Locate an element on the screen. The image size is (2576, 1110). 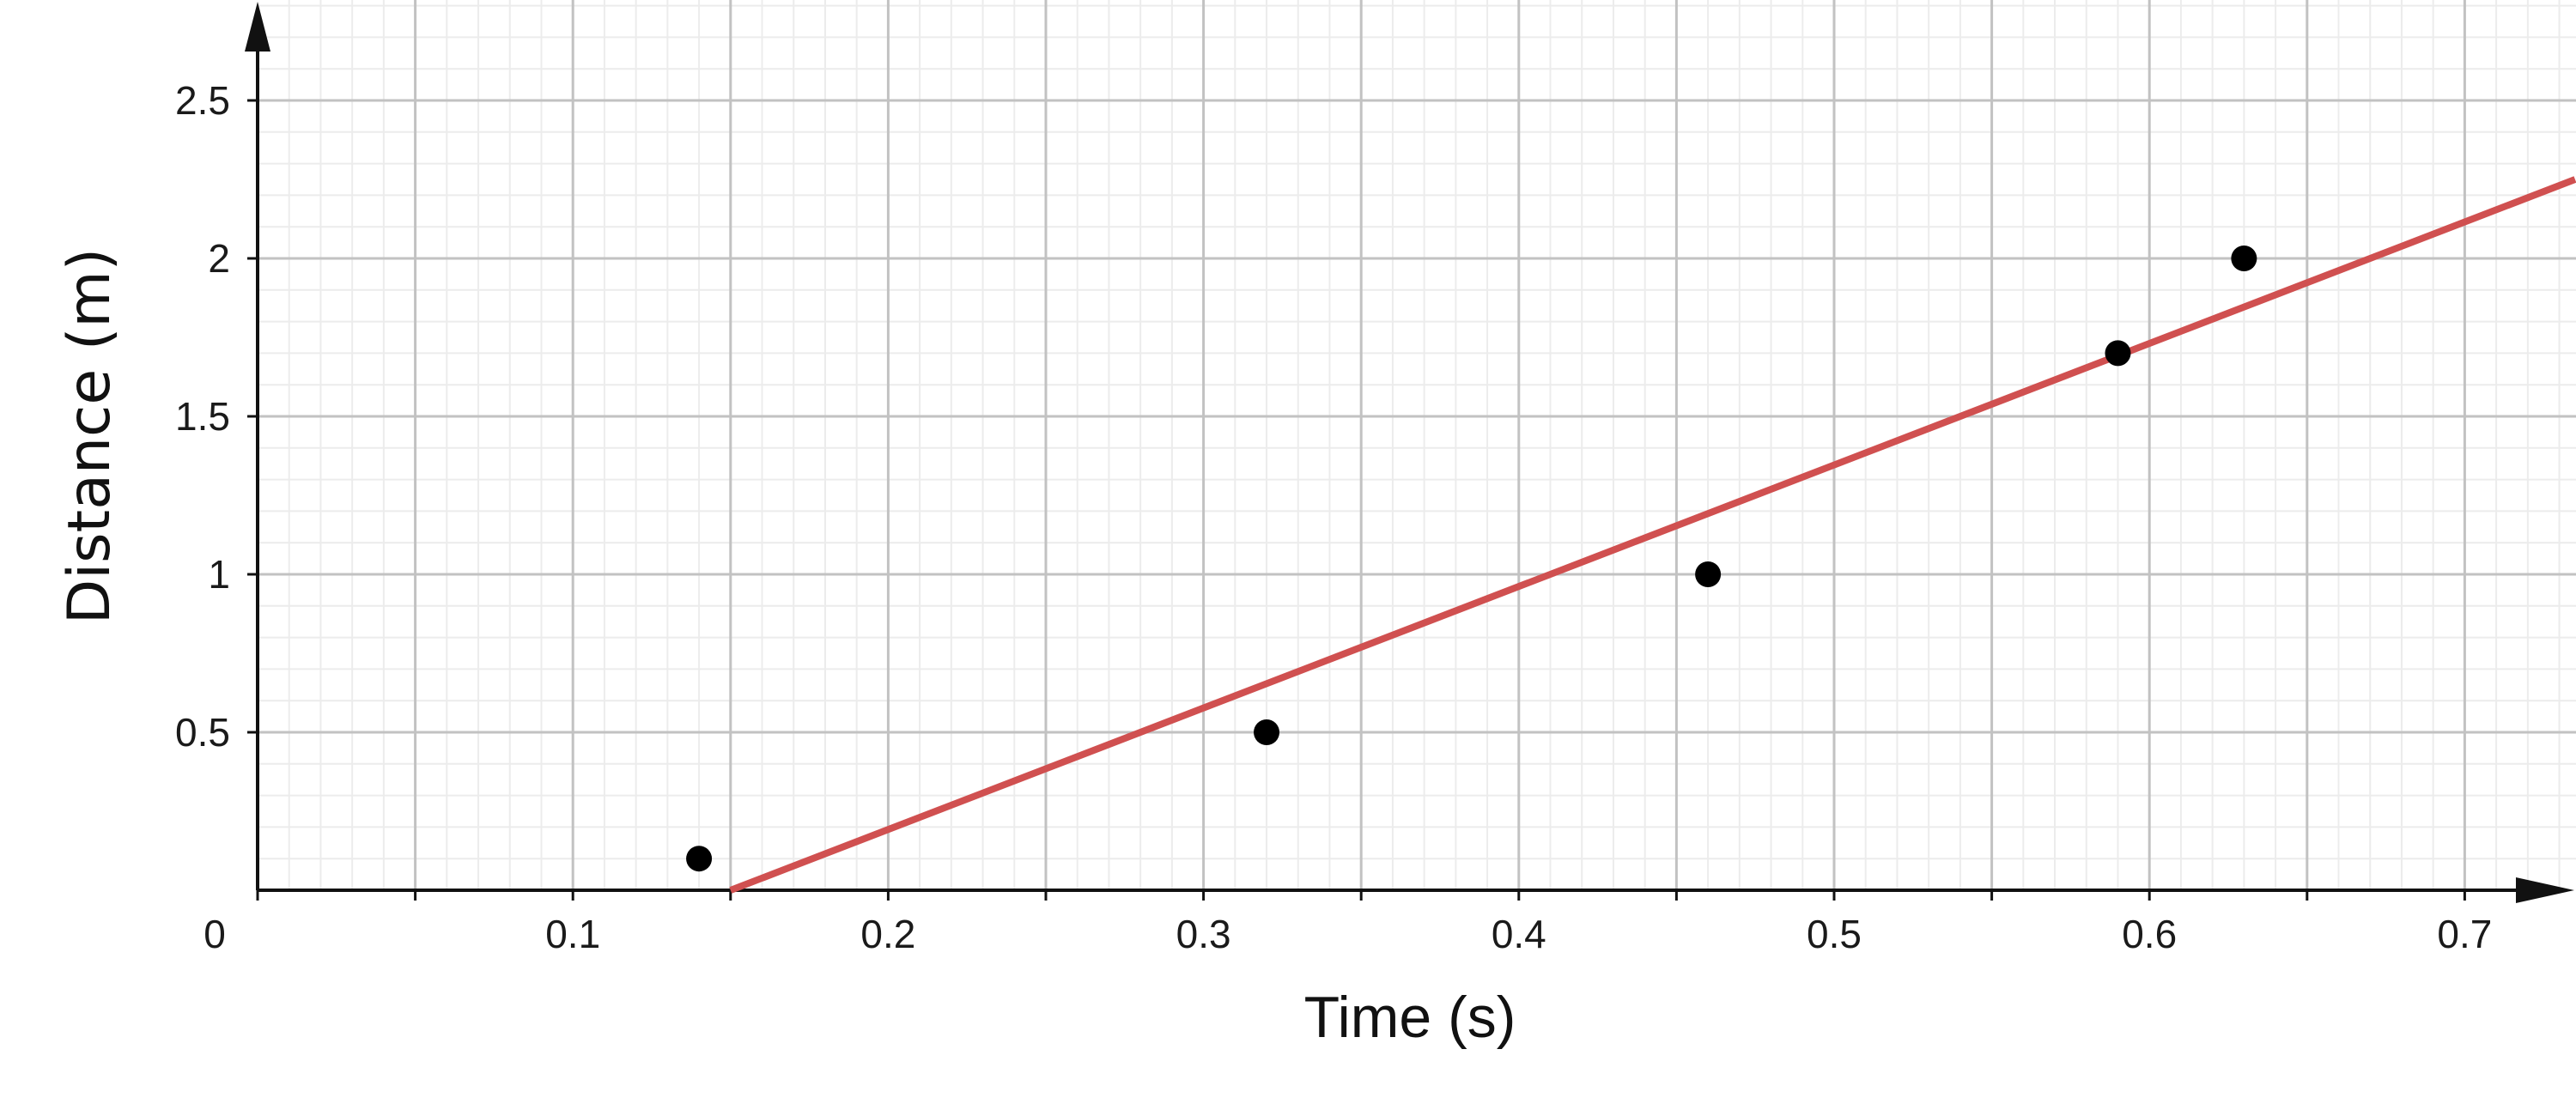
x-tick-label: 0.2 is located at coordinates (888, 934).